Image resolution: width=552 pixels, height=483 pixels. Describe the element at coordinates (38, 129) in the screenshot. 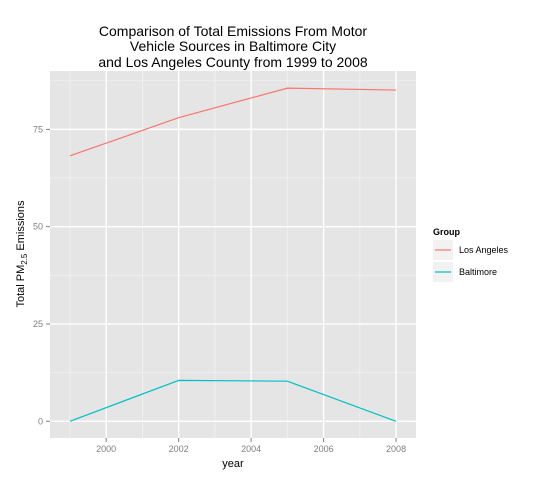

I see `y-tick-label: 75` at that location.